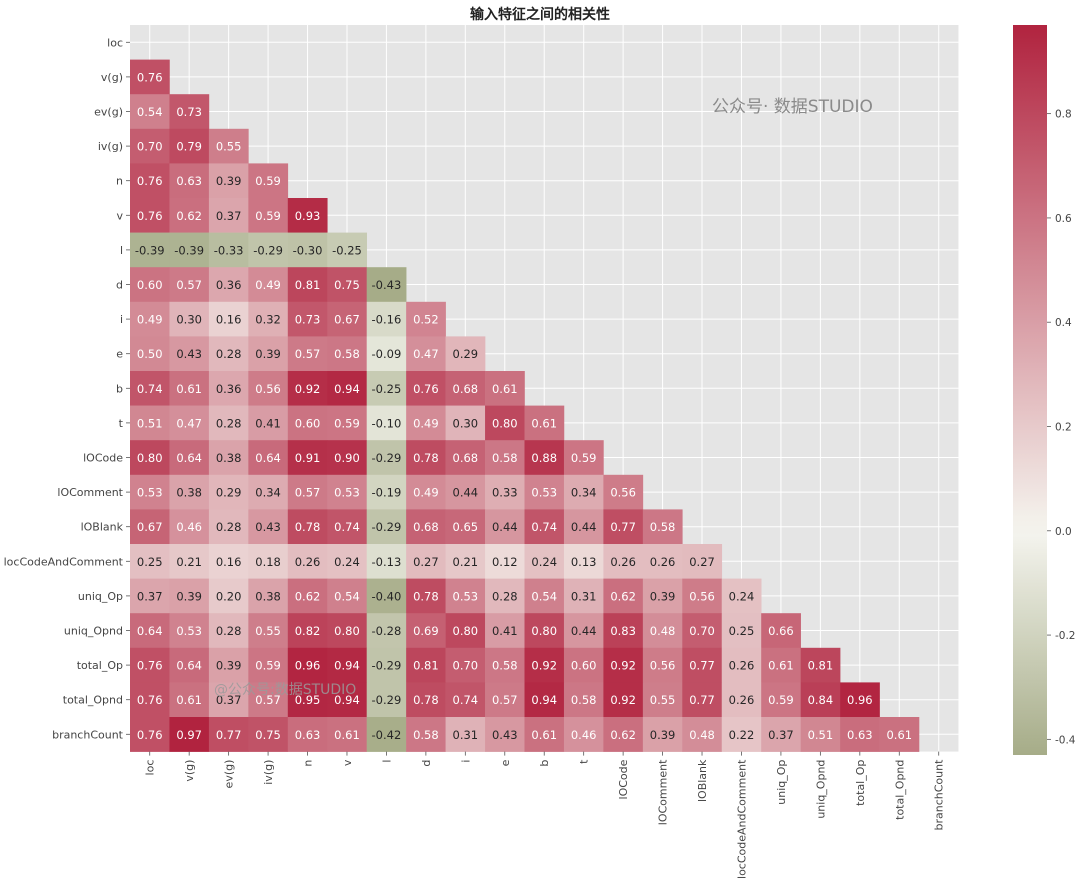 The width and height of the screenshot is (1080, 889). Describe the element at coordinates (544, 666) in the screenshot. I see `cell-value-label: 0.92` at that location.